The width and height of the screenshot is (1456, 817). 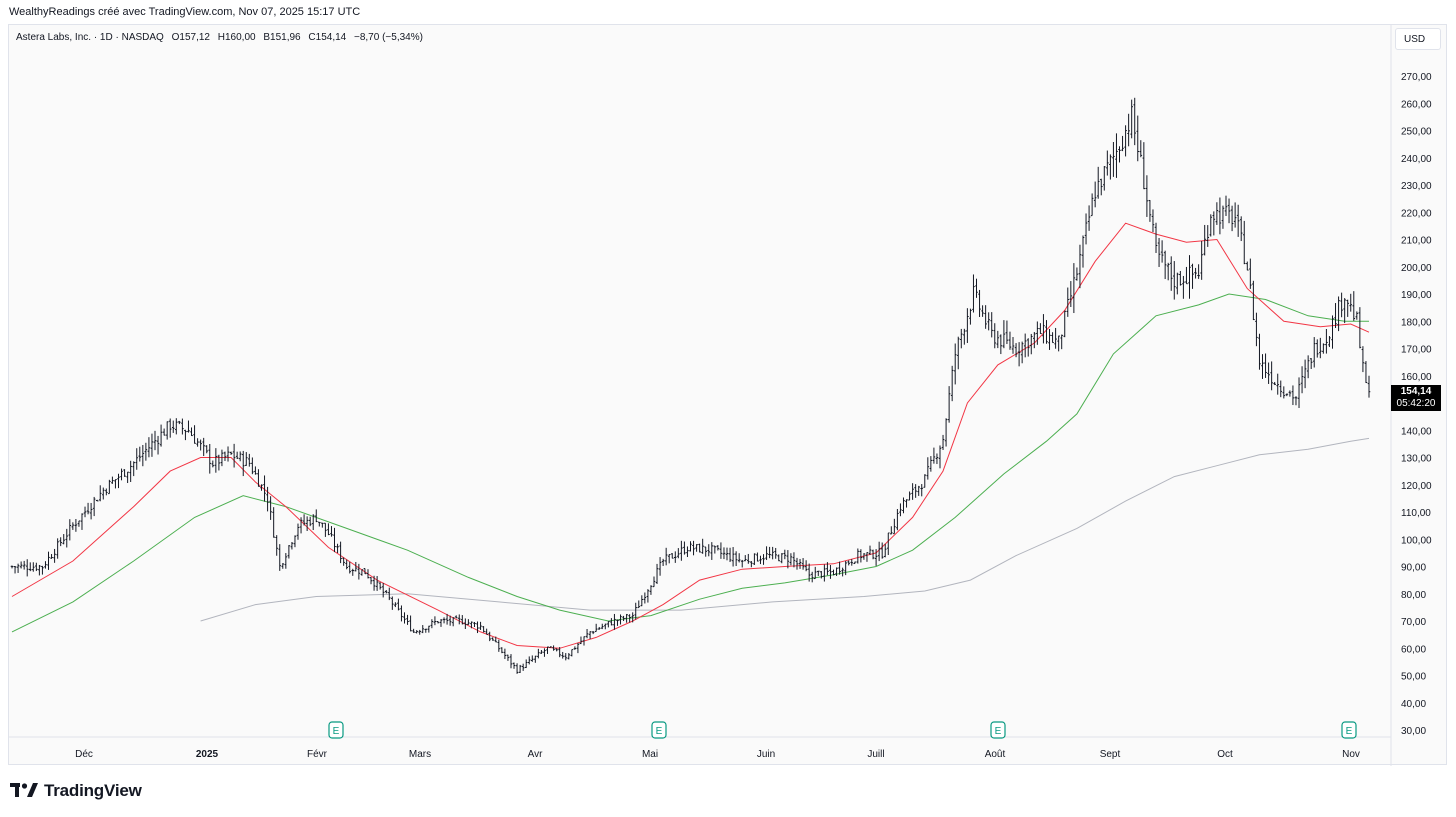 What do you see at coordinates (1416, 241) in the screenshot?
I see `y-tick-label: 210,00` at bounding box center [1416, 241].